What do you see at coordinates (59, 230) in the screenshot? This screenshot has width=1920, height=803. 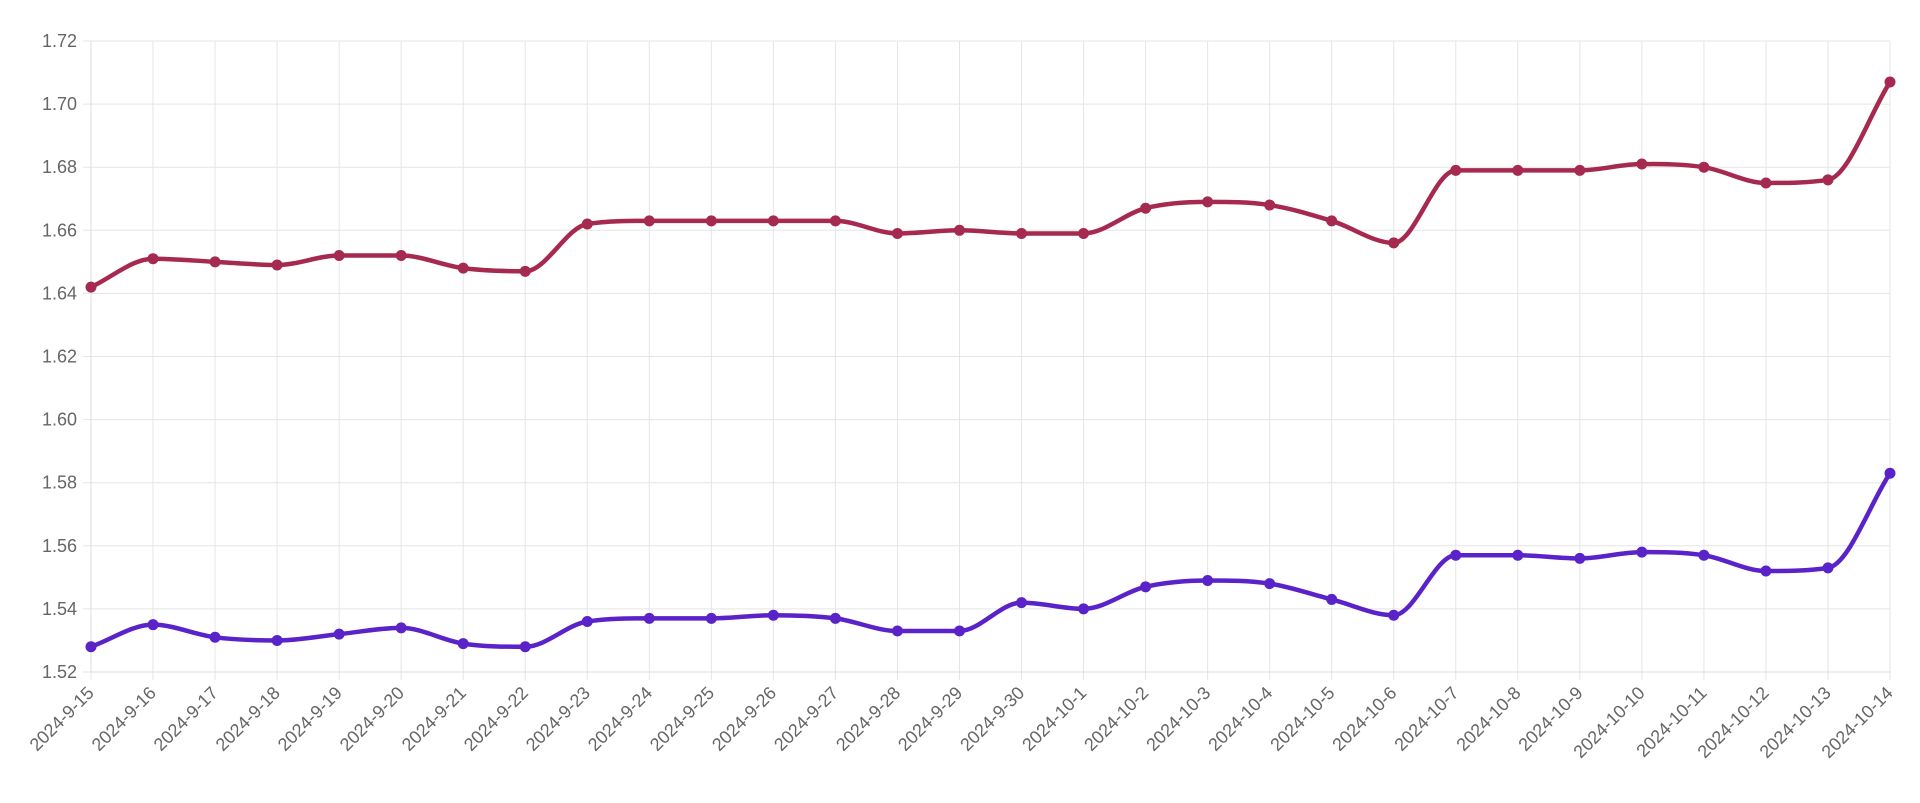 I see `y-tick-label: 1.66` at bounding box center [59, 230].